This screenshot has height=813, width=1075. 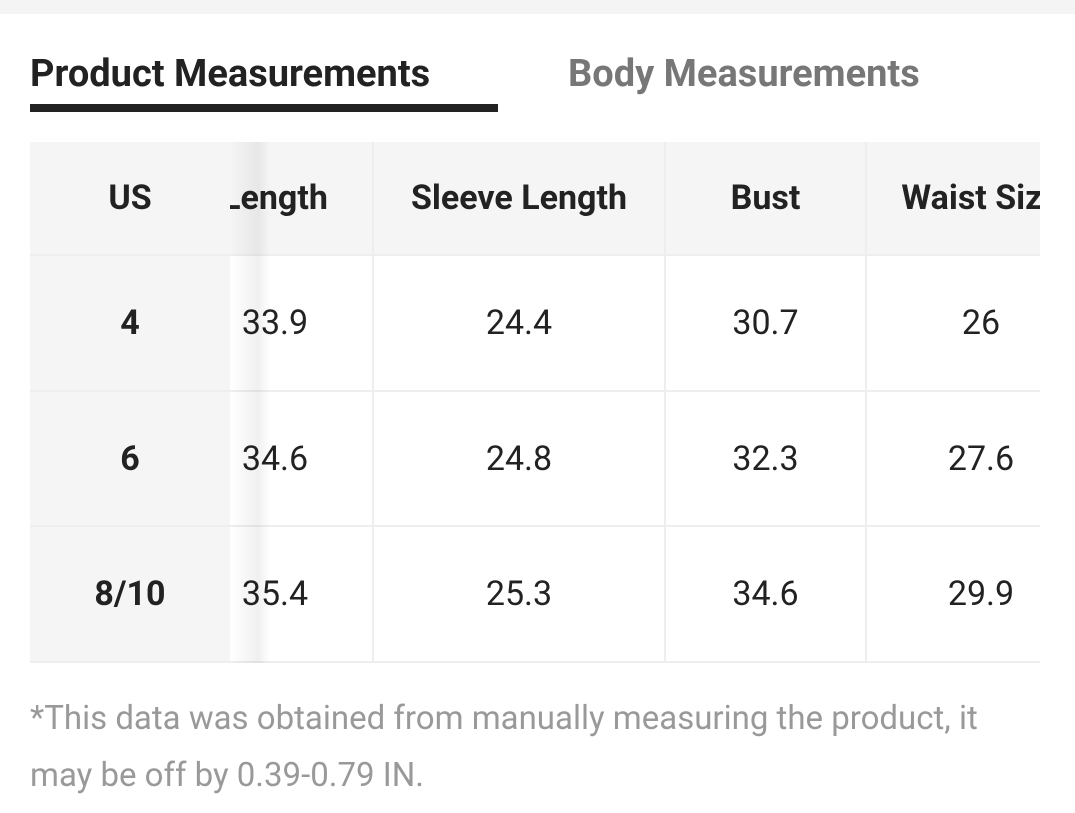 What do you see at coordinates (520, 324) in the screenshot?
I see `data-cell: 24.4` at bounding box center [520, 324].